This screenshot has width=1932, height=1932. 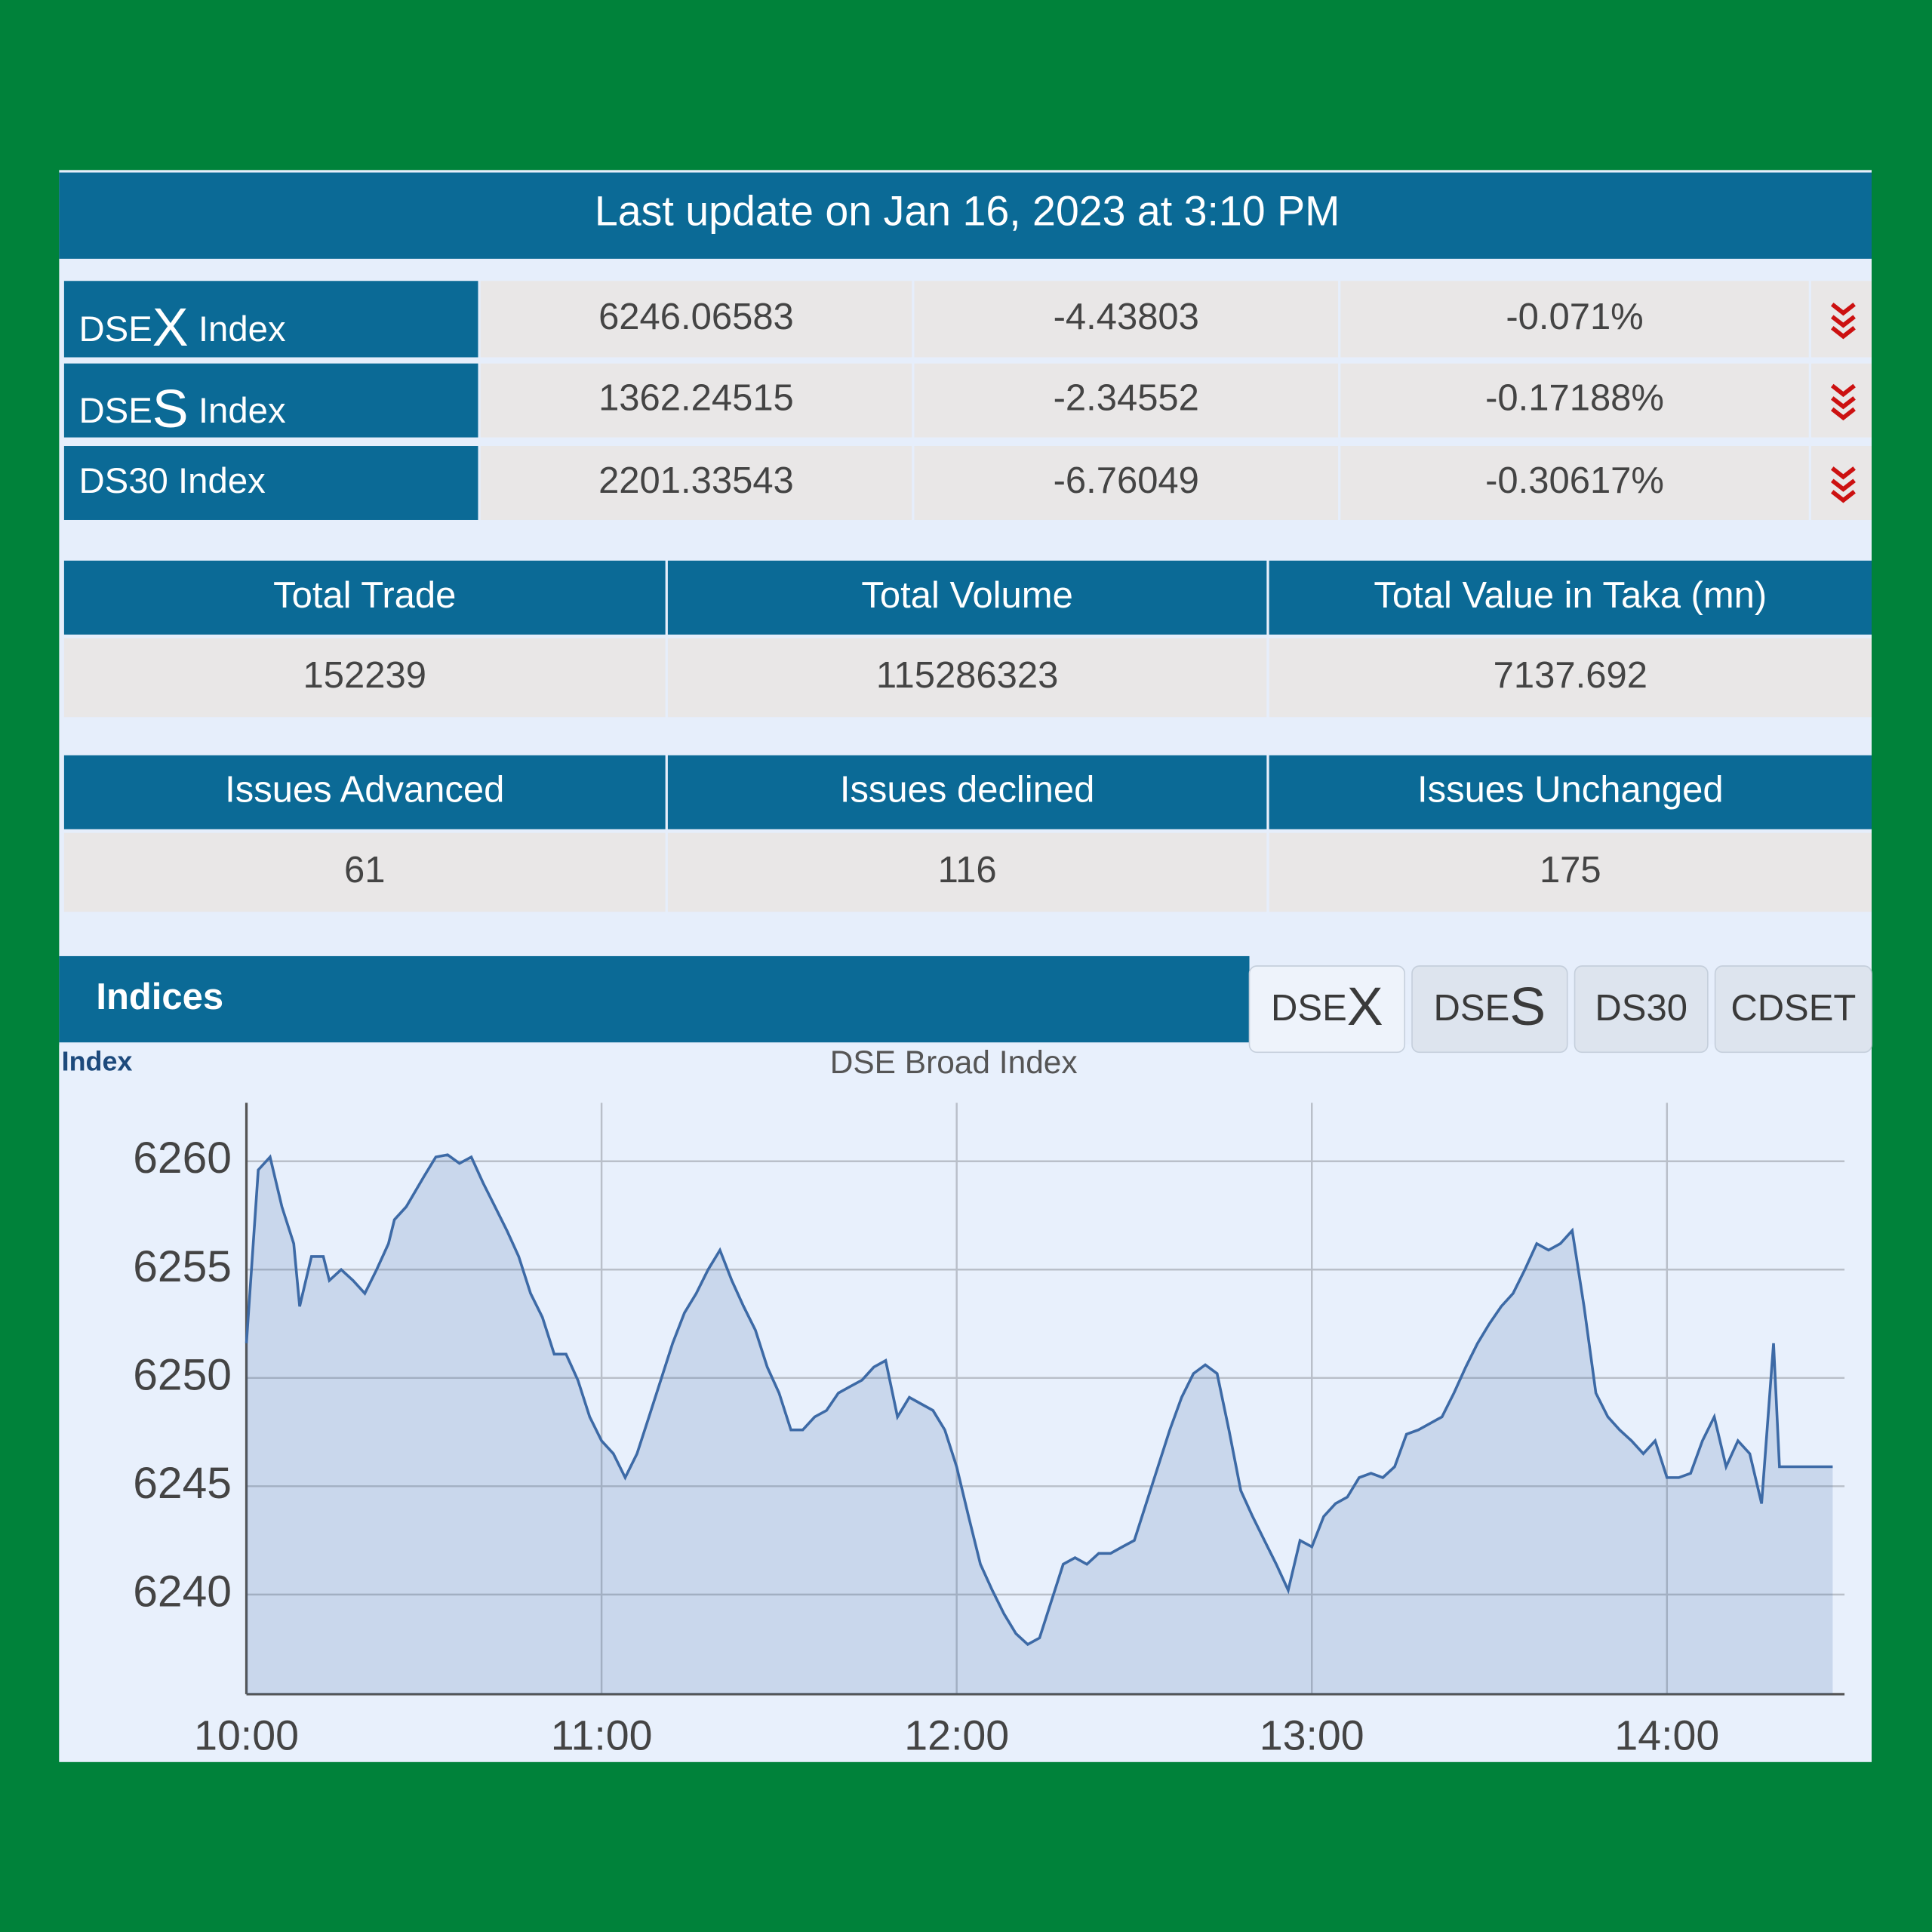 I want to click on tab-label-part: DS30, so click(x=1641, y=1008).